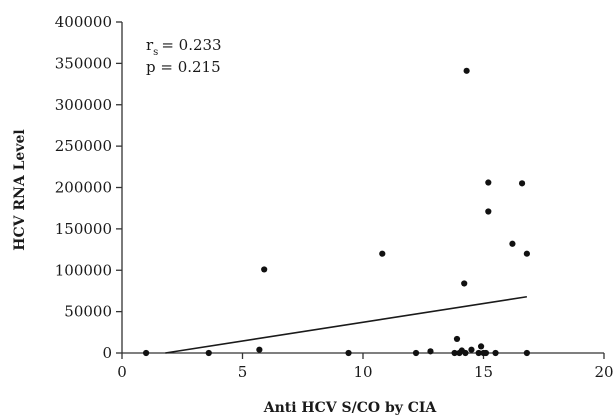 The height and width of the screenshot is (419, 614). I want to click on y-tick-label: 350000, so click(83, 63).